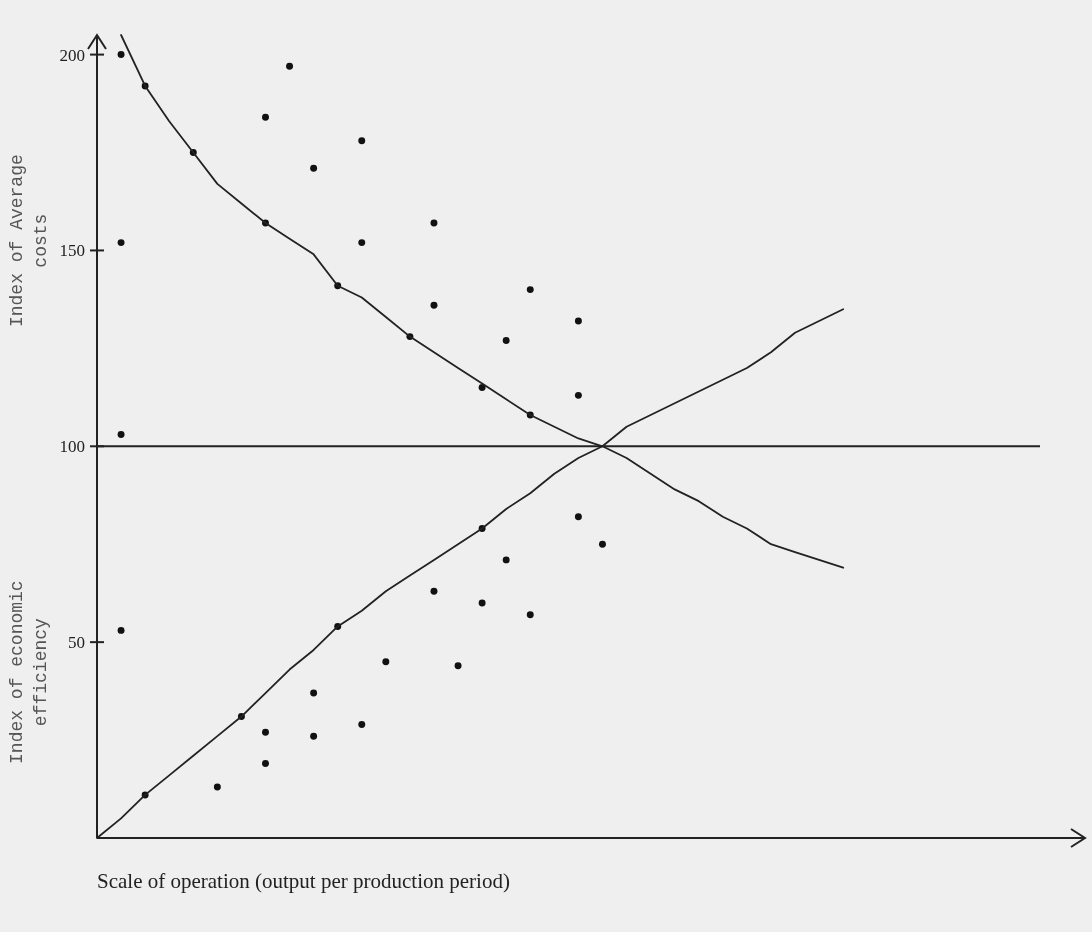 The image size is (1092, 932). Describe the element at coordinates (72, 251) in the screenshot. I see `y-tick-label: 150` at that location.